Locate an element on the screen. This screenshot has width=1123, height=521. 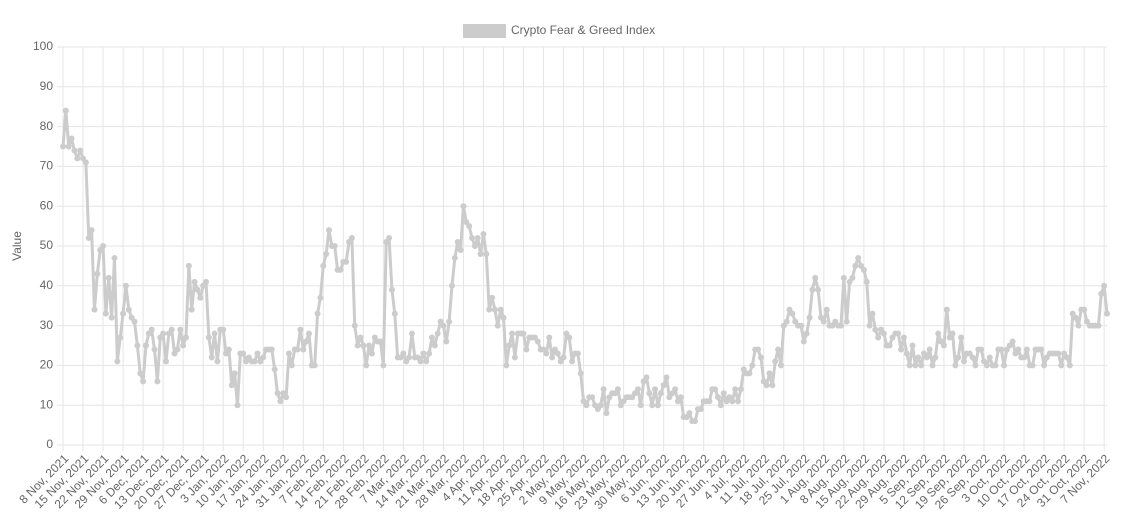
y-tick-label: 90 is located at coordinates (47, 86).